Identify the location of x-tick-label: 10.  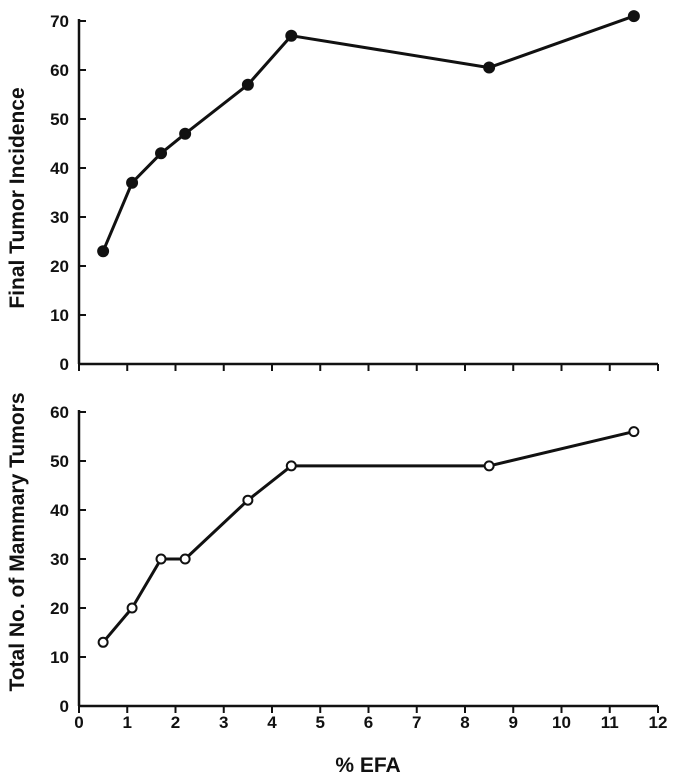
(561, 722).